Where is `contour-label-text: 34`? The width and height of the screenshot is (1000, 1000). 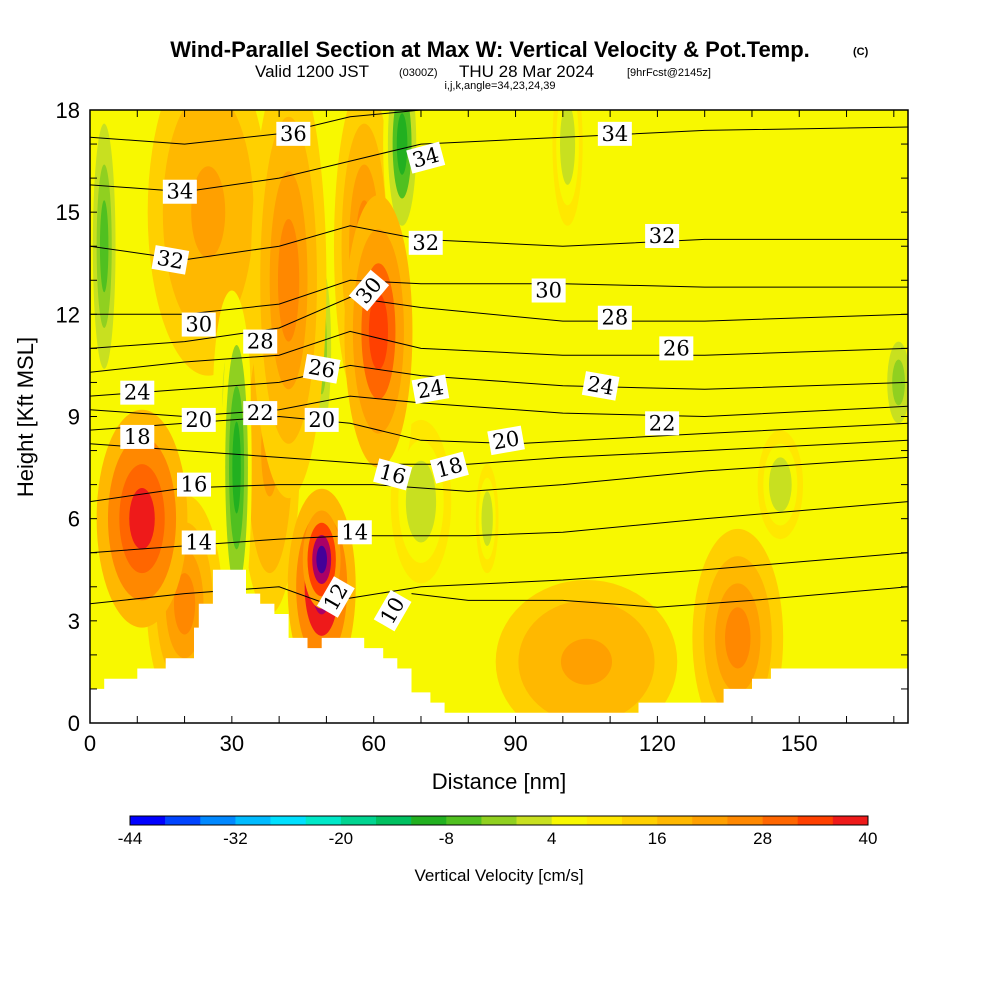 contour-label-text: 34 is located at coordinates (614, 134).